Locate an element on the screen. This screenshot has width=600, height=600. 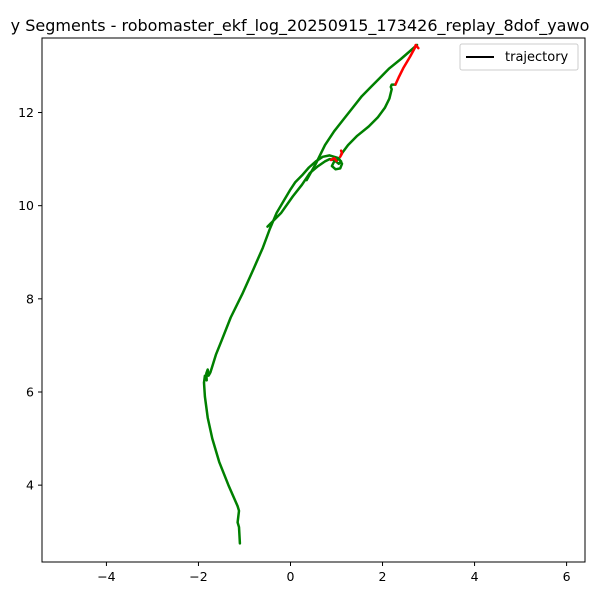
legend-box is located at coordinates (519, 57).